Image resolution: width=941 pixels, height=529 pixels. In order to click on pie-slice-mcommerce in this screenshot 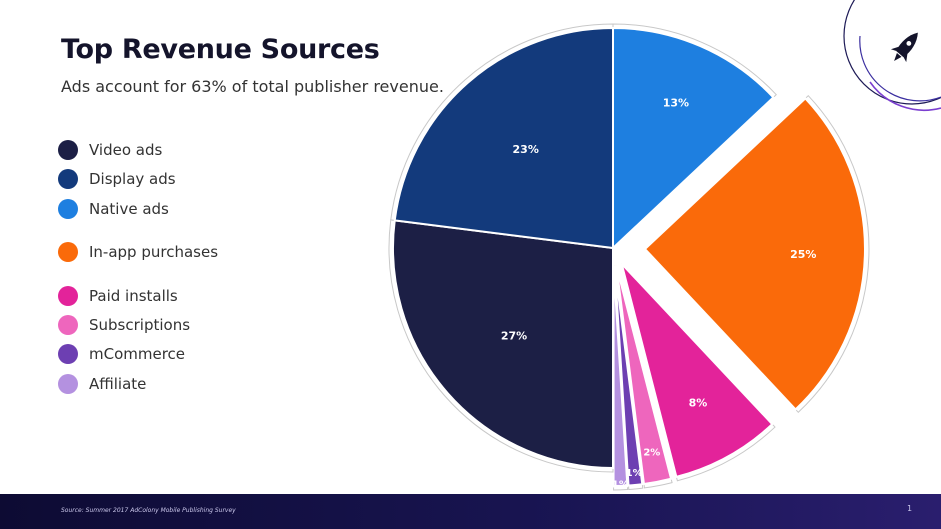, I will do `click(628, 376)`.